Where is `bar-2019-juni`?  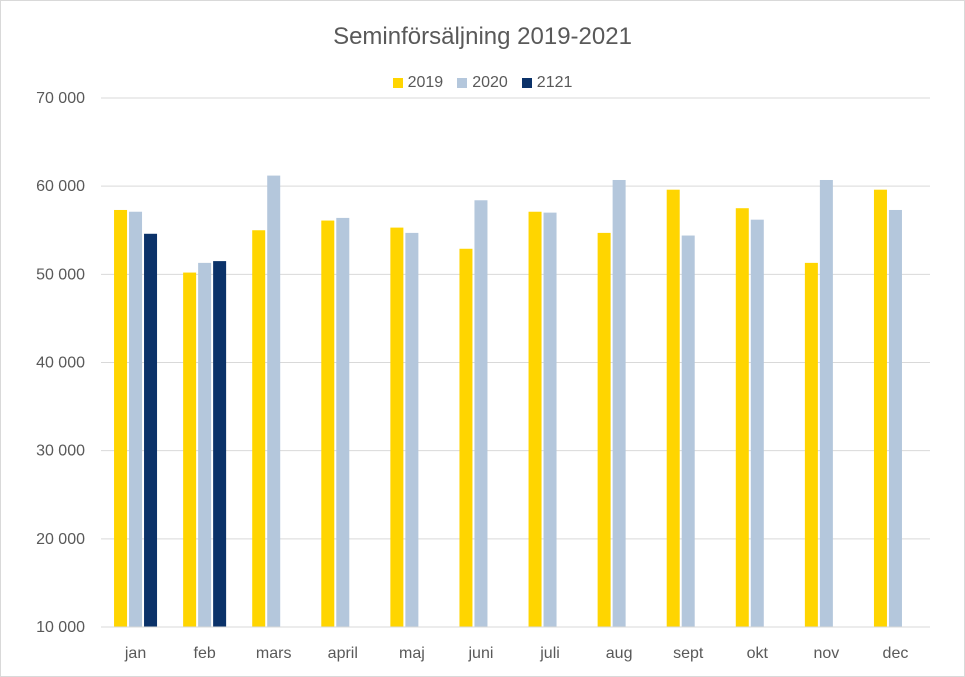
bar-2019-juni is located at coordinates (466, 437).